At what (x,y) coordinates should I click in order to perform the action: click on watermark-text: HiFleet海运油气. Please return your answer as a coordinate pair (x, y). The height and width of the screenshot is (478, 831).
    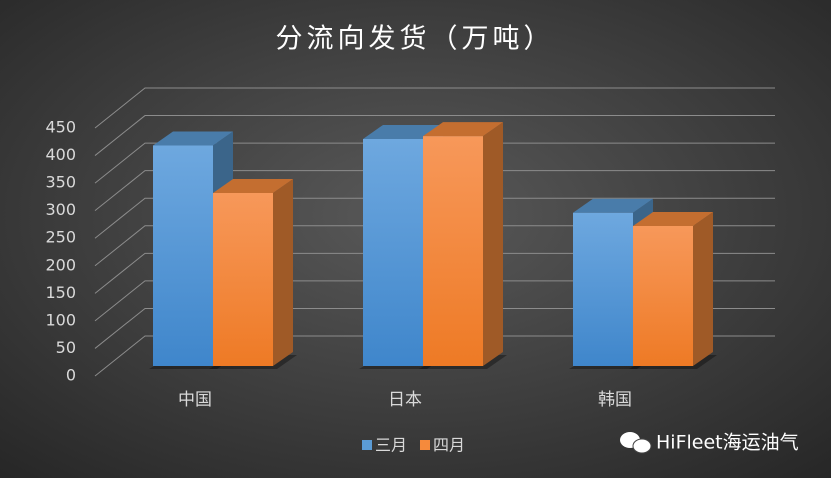
    Looking at the image, I should click on (727, 443).